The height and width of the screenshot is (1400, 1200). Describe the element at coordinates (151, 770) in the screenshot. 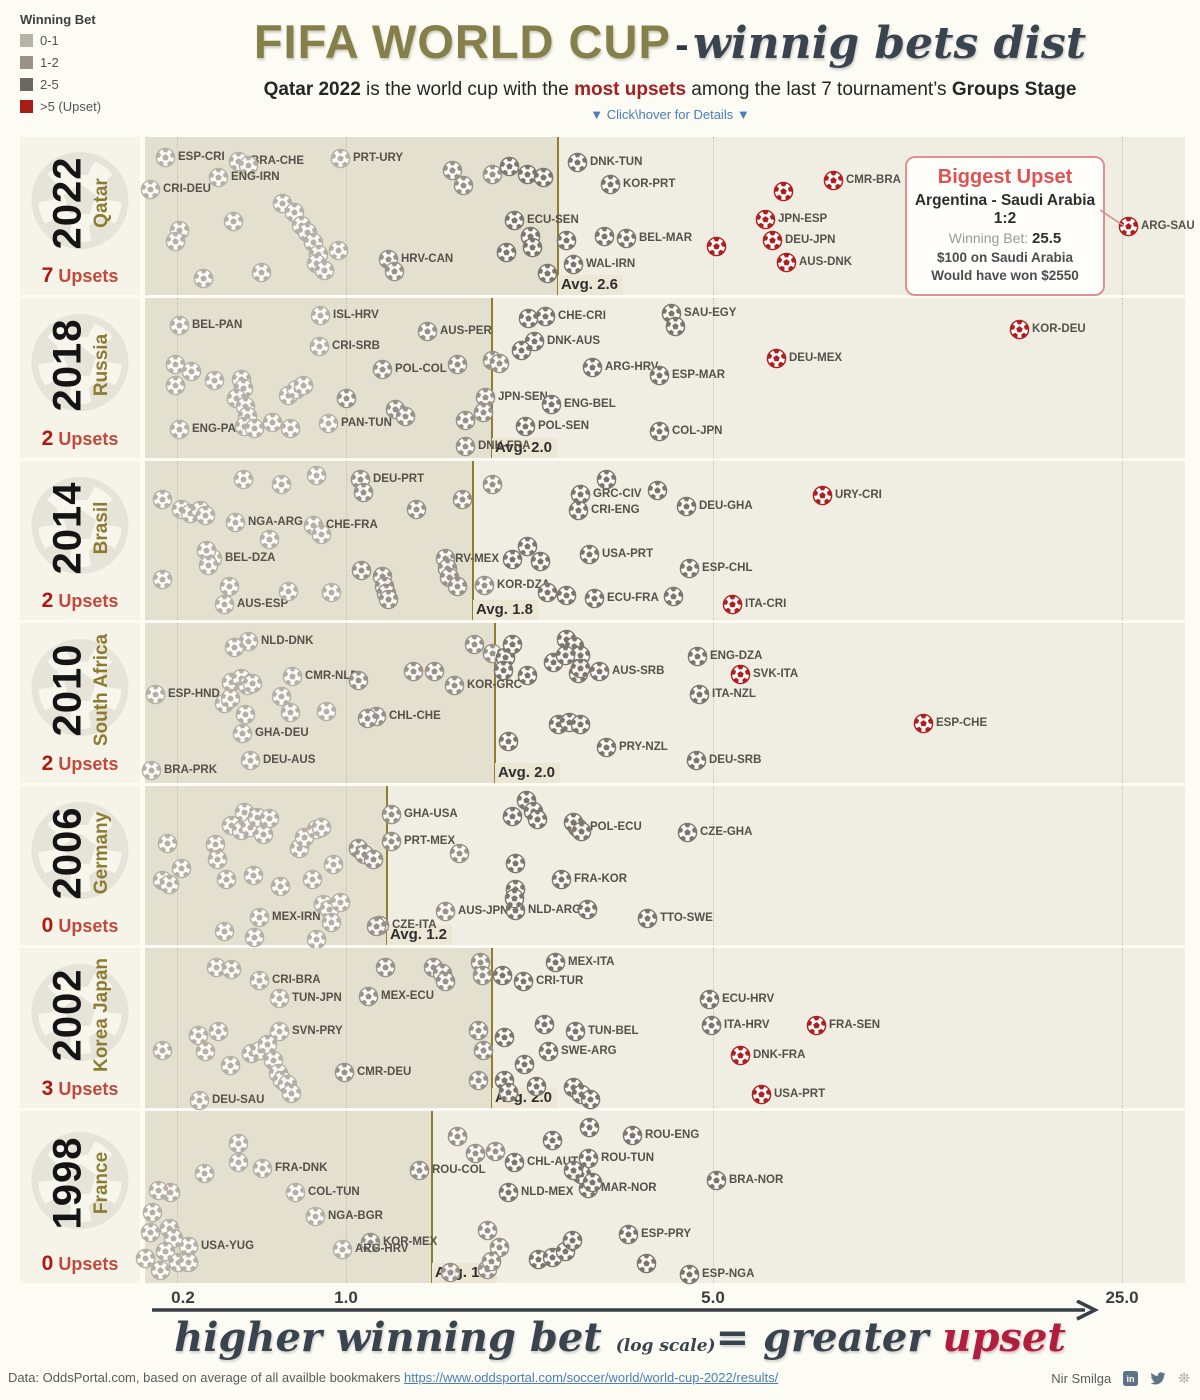

I see `match-ball-BRA-PRK` at that location.